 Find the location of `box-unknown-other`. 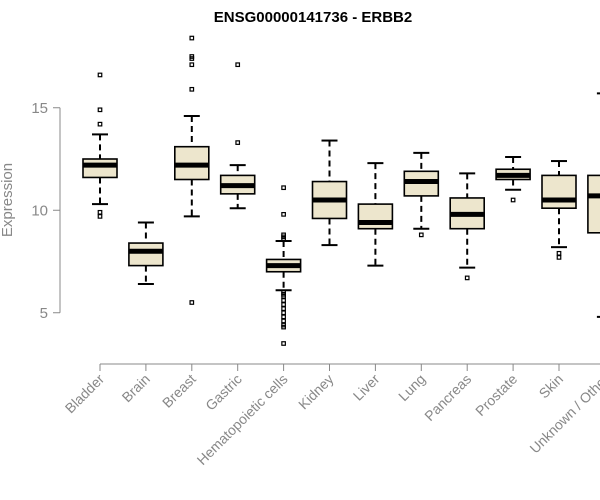

box-unknown-other is located at coordinates (593, 205).